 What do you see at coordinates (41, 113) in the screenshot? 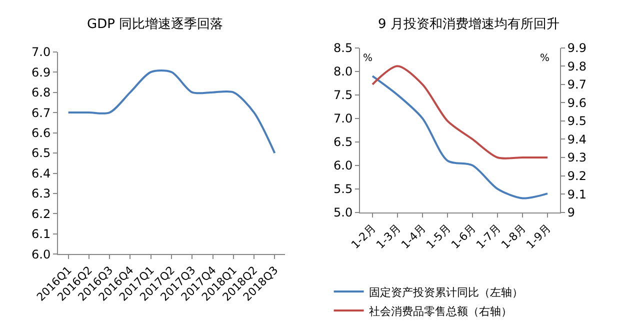
I see `y-tick-label: 6.7` at bounding box center [41, 113].